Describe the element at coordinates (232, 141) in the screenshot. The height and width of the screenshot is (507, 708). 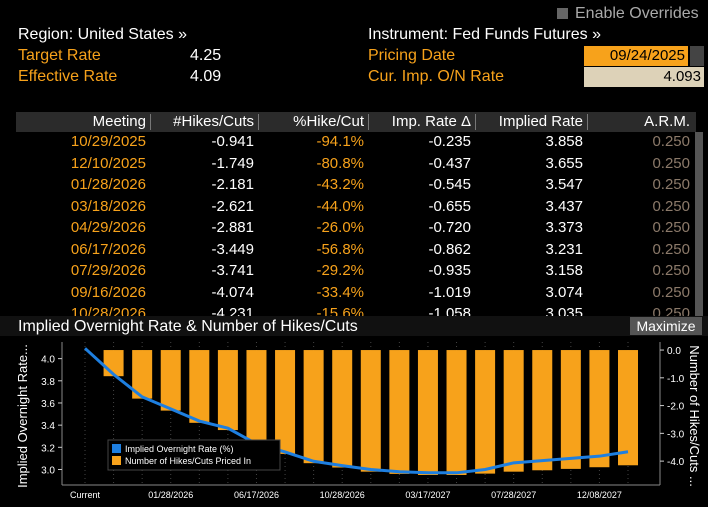
I see `table-cell: -0.941` at that location.